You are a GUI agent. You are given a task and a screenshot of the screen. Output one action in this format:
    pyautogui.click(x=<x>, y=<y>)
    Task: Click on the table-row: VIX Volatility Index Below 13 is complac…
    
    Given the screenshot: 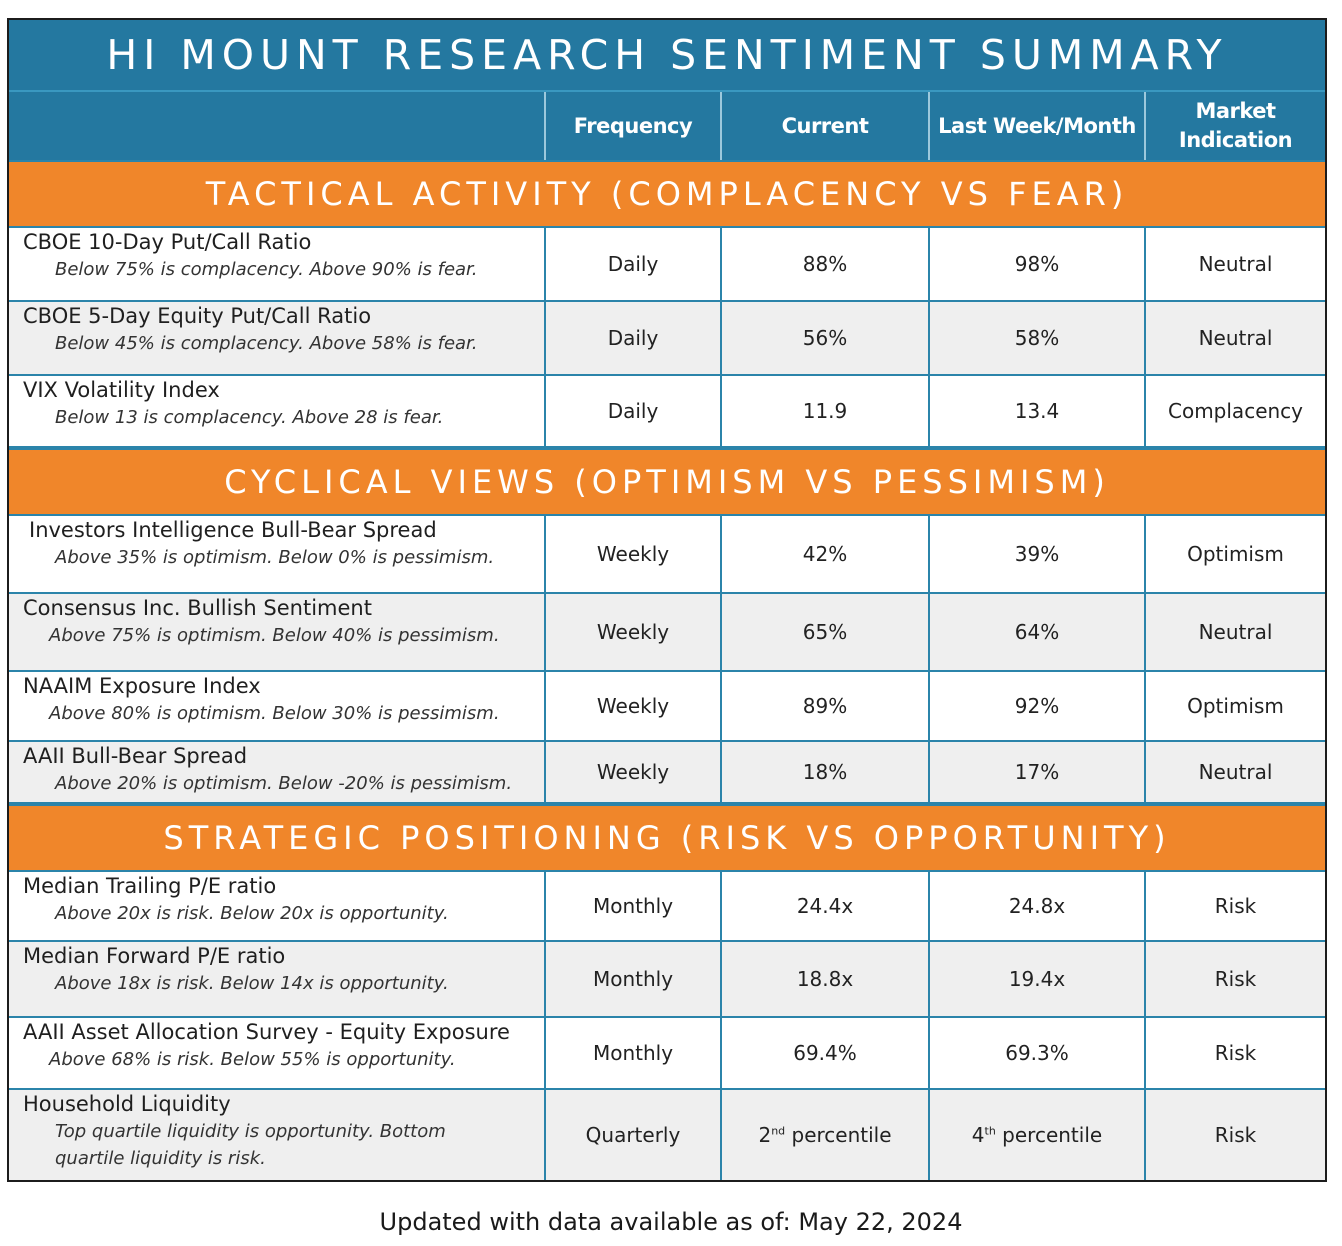 What is the action you would take?
    pyautogui.click(x=667, y=412)
    